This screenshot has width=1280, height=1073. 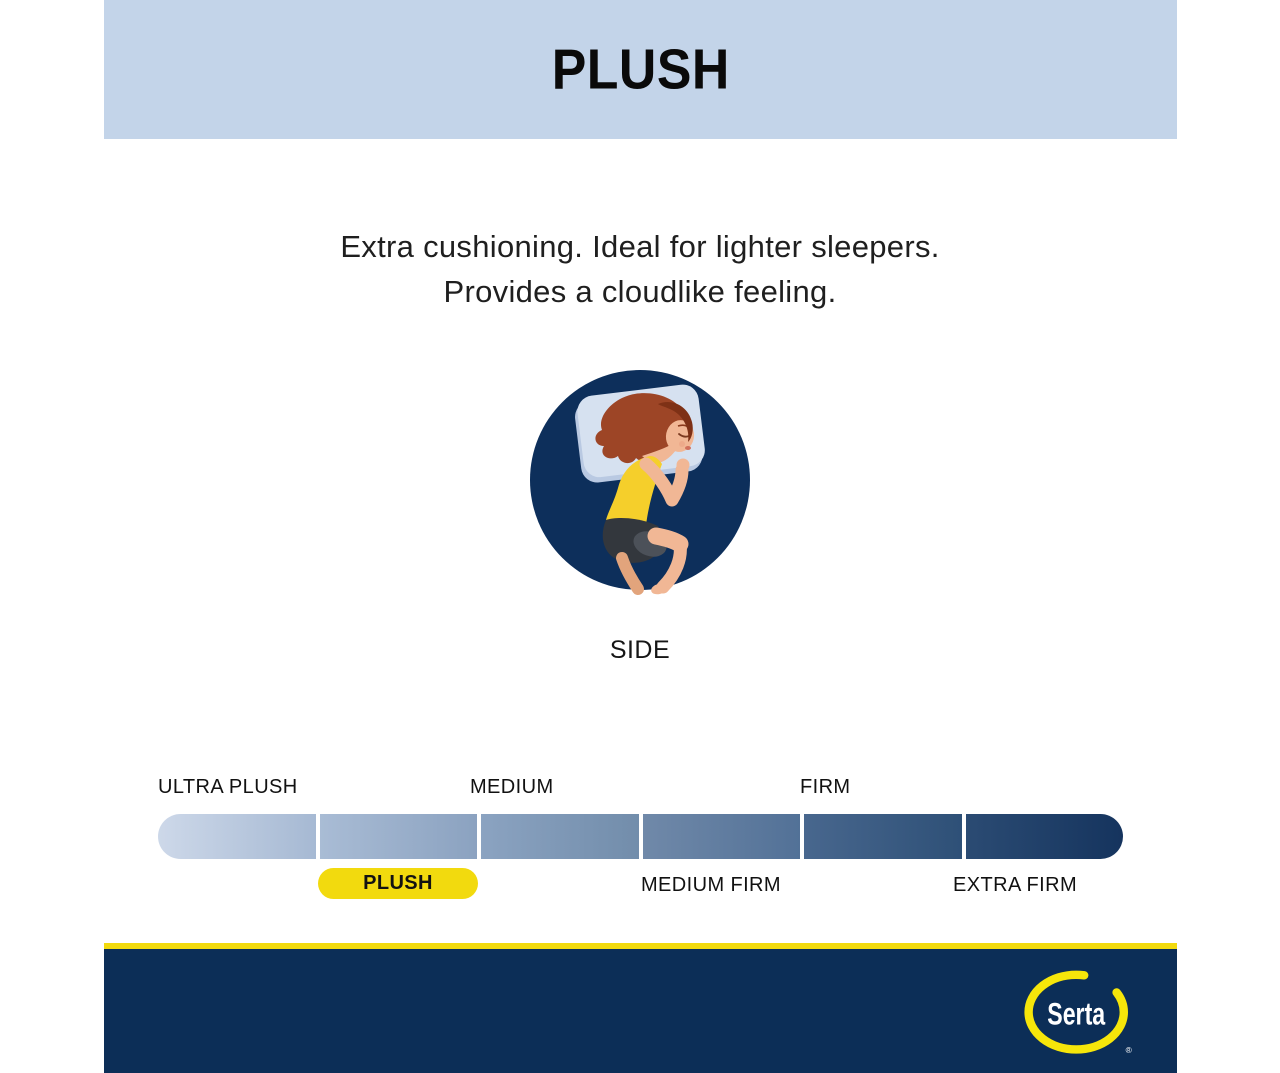 What do you see at coordinates (640, 1011) in the screenshot?
I see `footer-bar: Serta ®` at bounding box center [640, 1011].